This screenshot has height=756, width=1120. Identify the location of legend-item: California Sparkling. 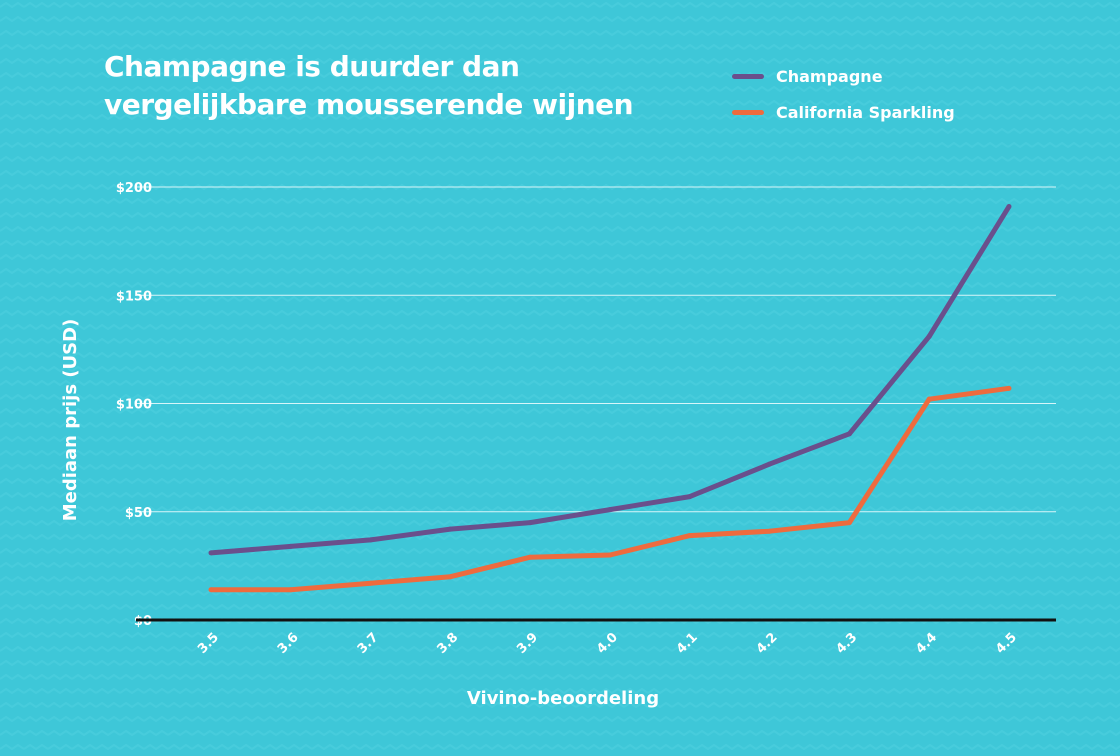
(843, 112).